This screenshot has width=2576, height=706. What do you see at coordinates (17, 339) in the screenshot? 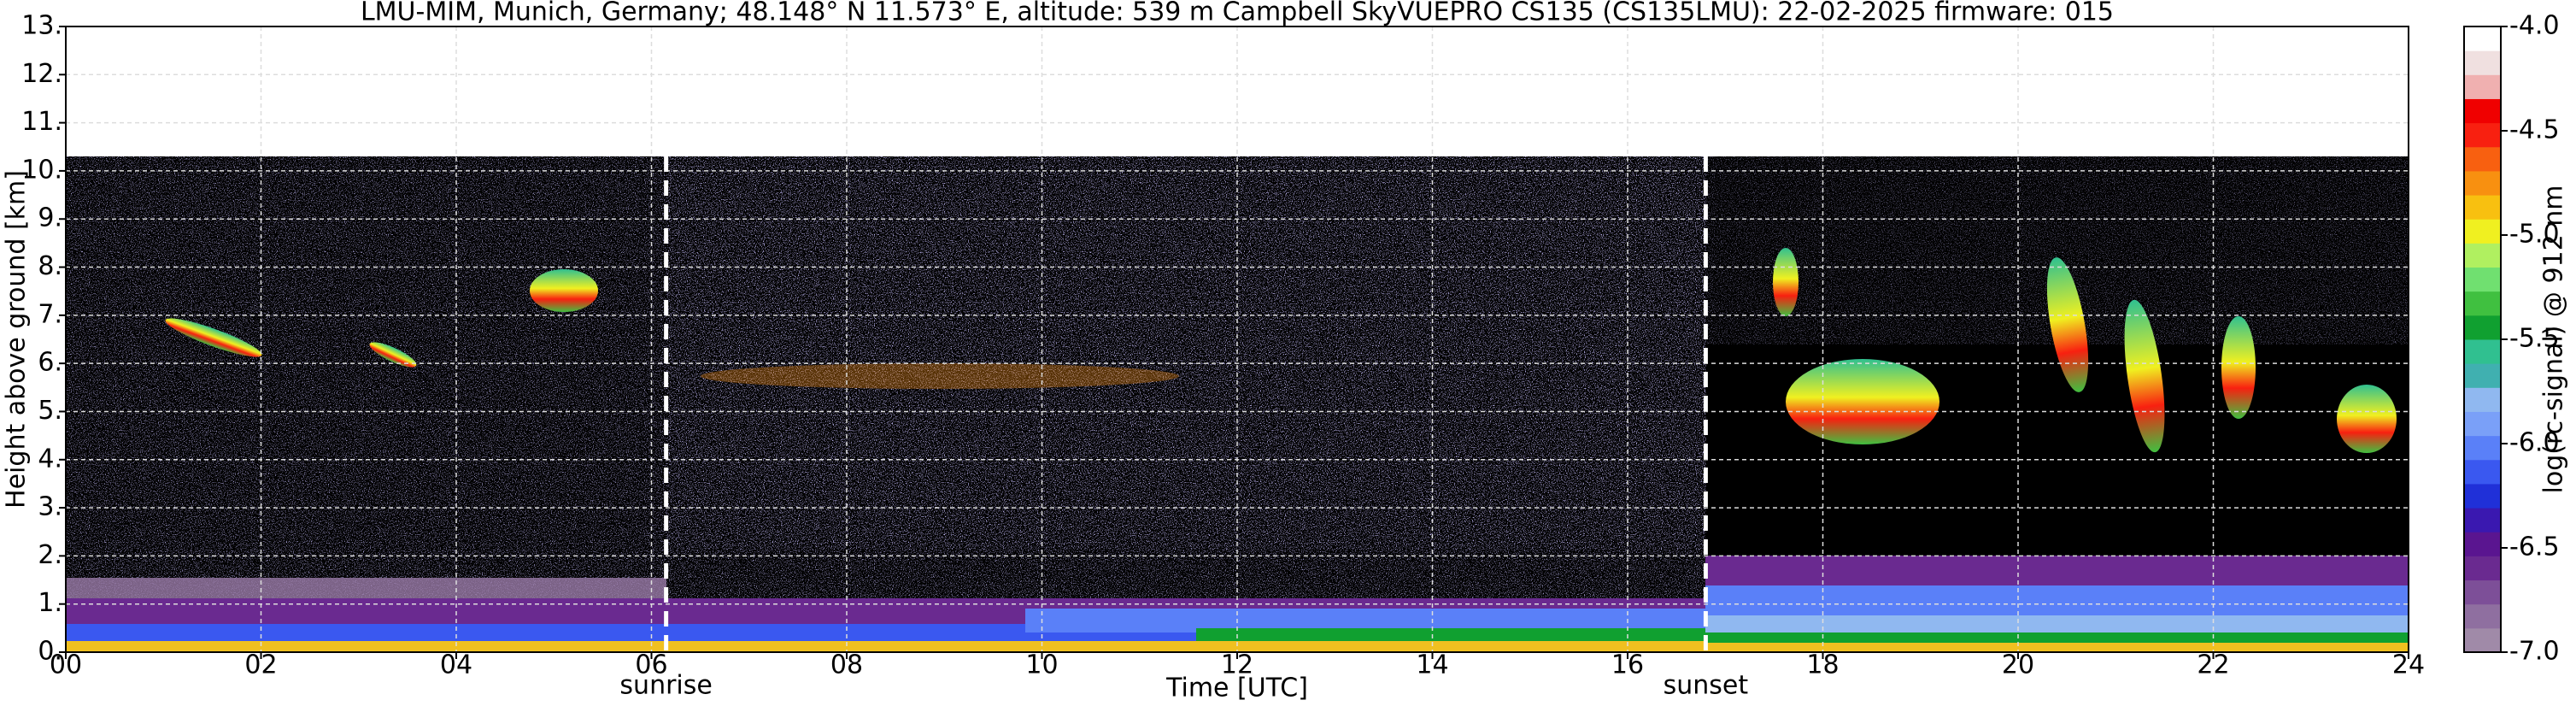
I see `y-axis-label: Height above ground [km]` at bounding box center [17, 339].